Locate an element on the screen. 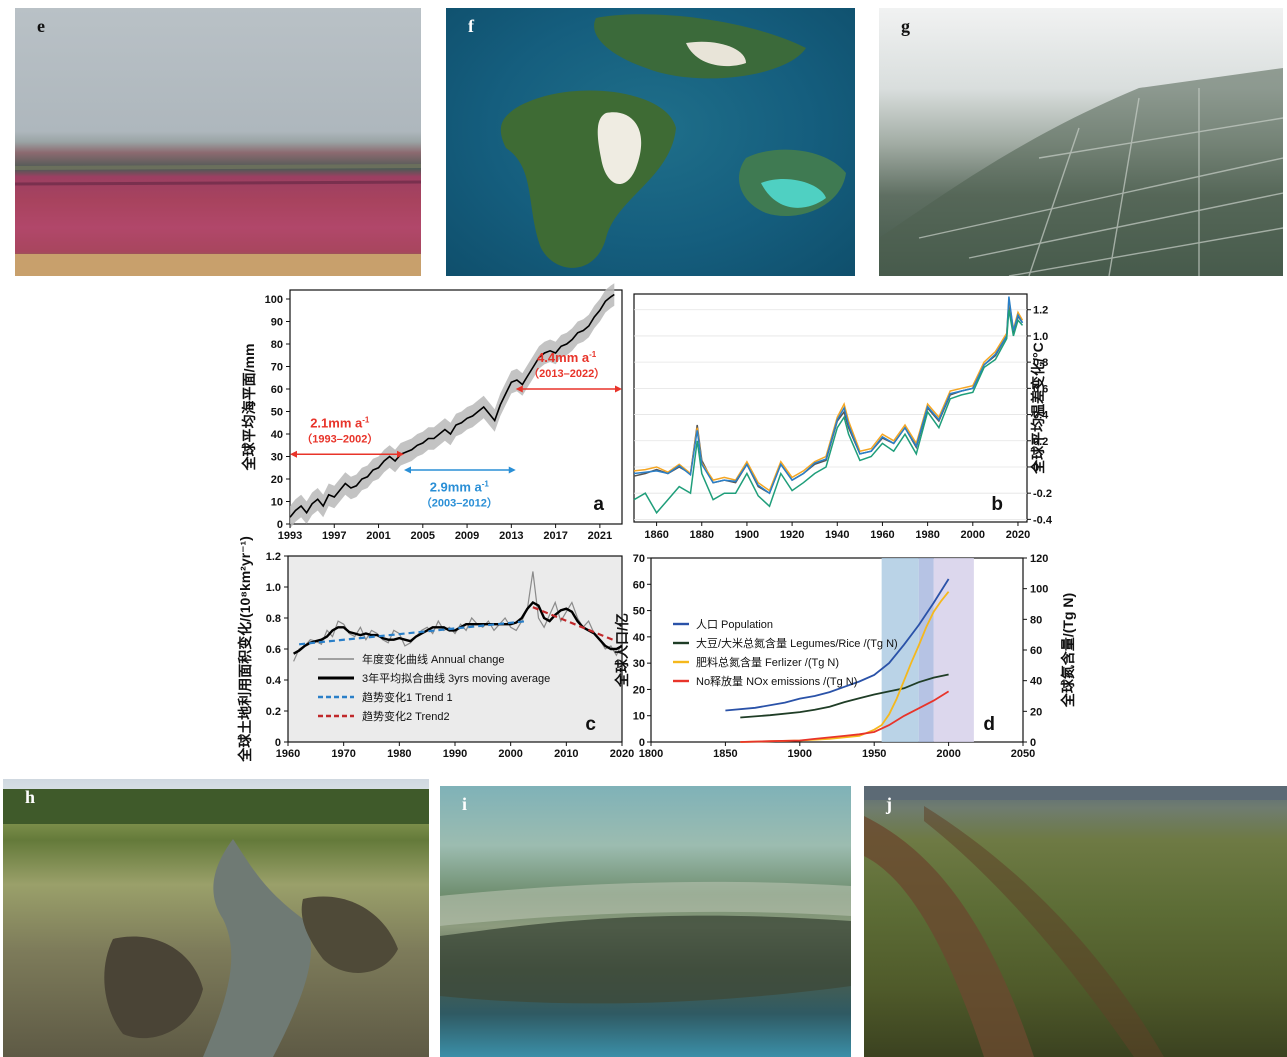 The height and width of the screenshot is (1057, 1287). rate-period: （2013–2022） is located at coordinates (566, 373).